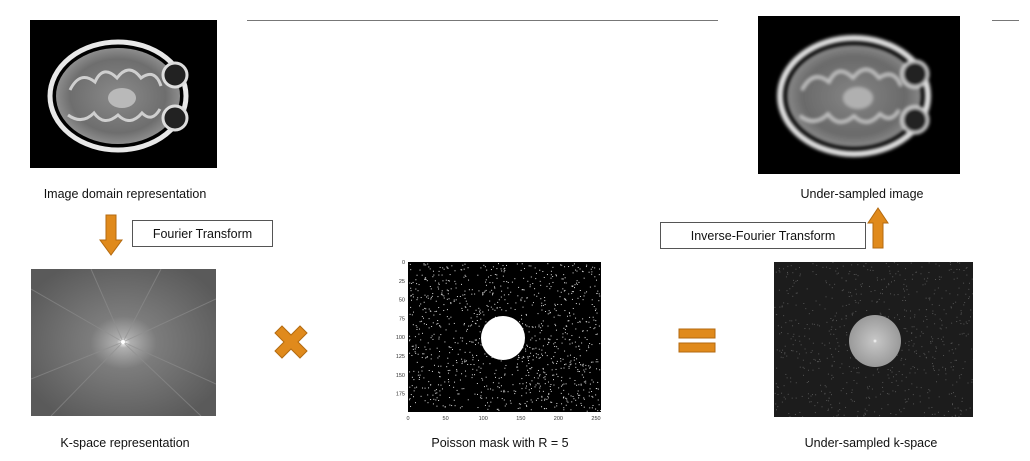  Describe the element at coordinates (291, 342) in the screenshot. I see `multiply-icon` at that location.